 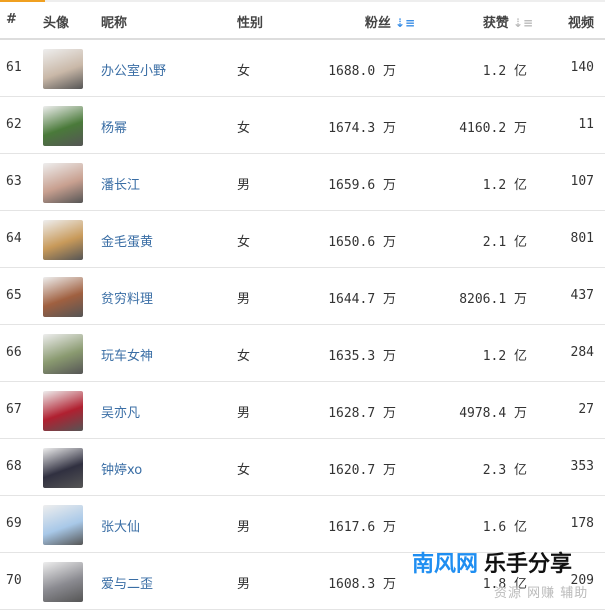 What do you see at coordinates (362, 413) in the screenshot?
I see `fans-count: 1628.7 万` at bounding box center [362, 413].